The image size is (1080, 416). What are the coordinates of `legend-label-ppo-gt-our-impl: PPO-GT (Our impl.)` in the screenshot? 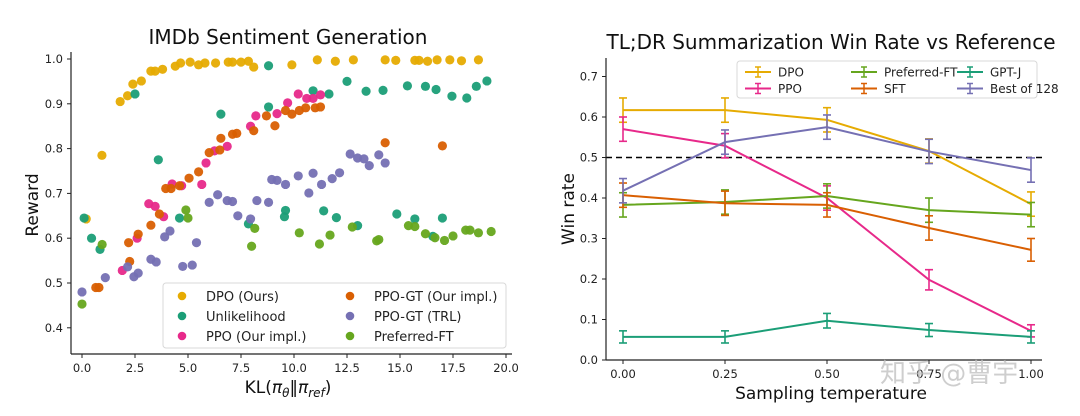 It's located at (436, 297).